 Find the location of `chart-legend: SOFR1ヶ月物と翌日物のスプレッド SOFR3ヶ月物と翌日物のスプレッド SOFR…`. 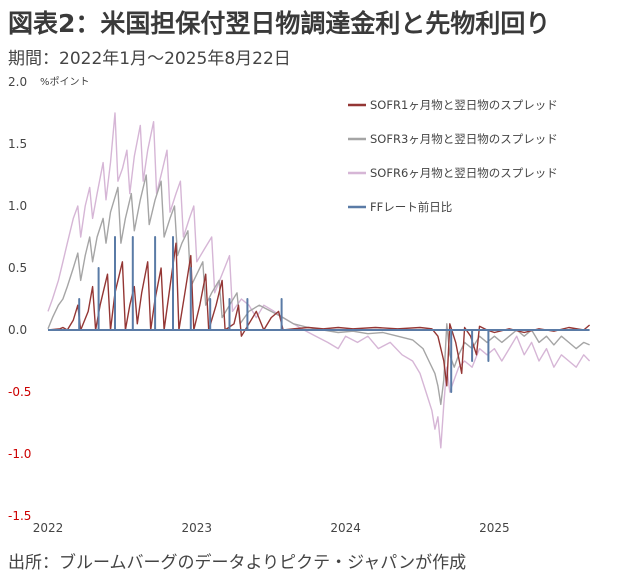

chart-legend: SOFR1ヶ月物と翌日物のスプレッド SOFR3ヶ月物と翌日物のスプレッド SOFR… is located at coordinates (453, 156).